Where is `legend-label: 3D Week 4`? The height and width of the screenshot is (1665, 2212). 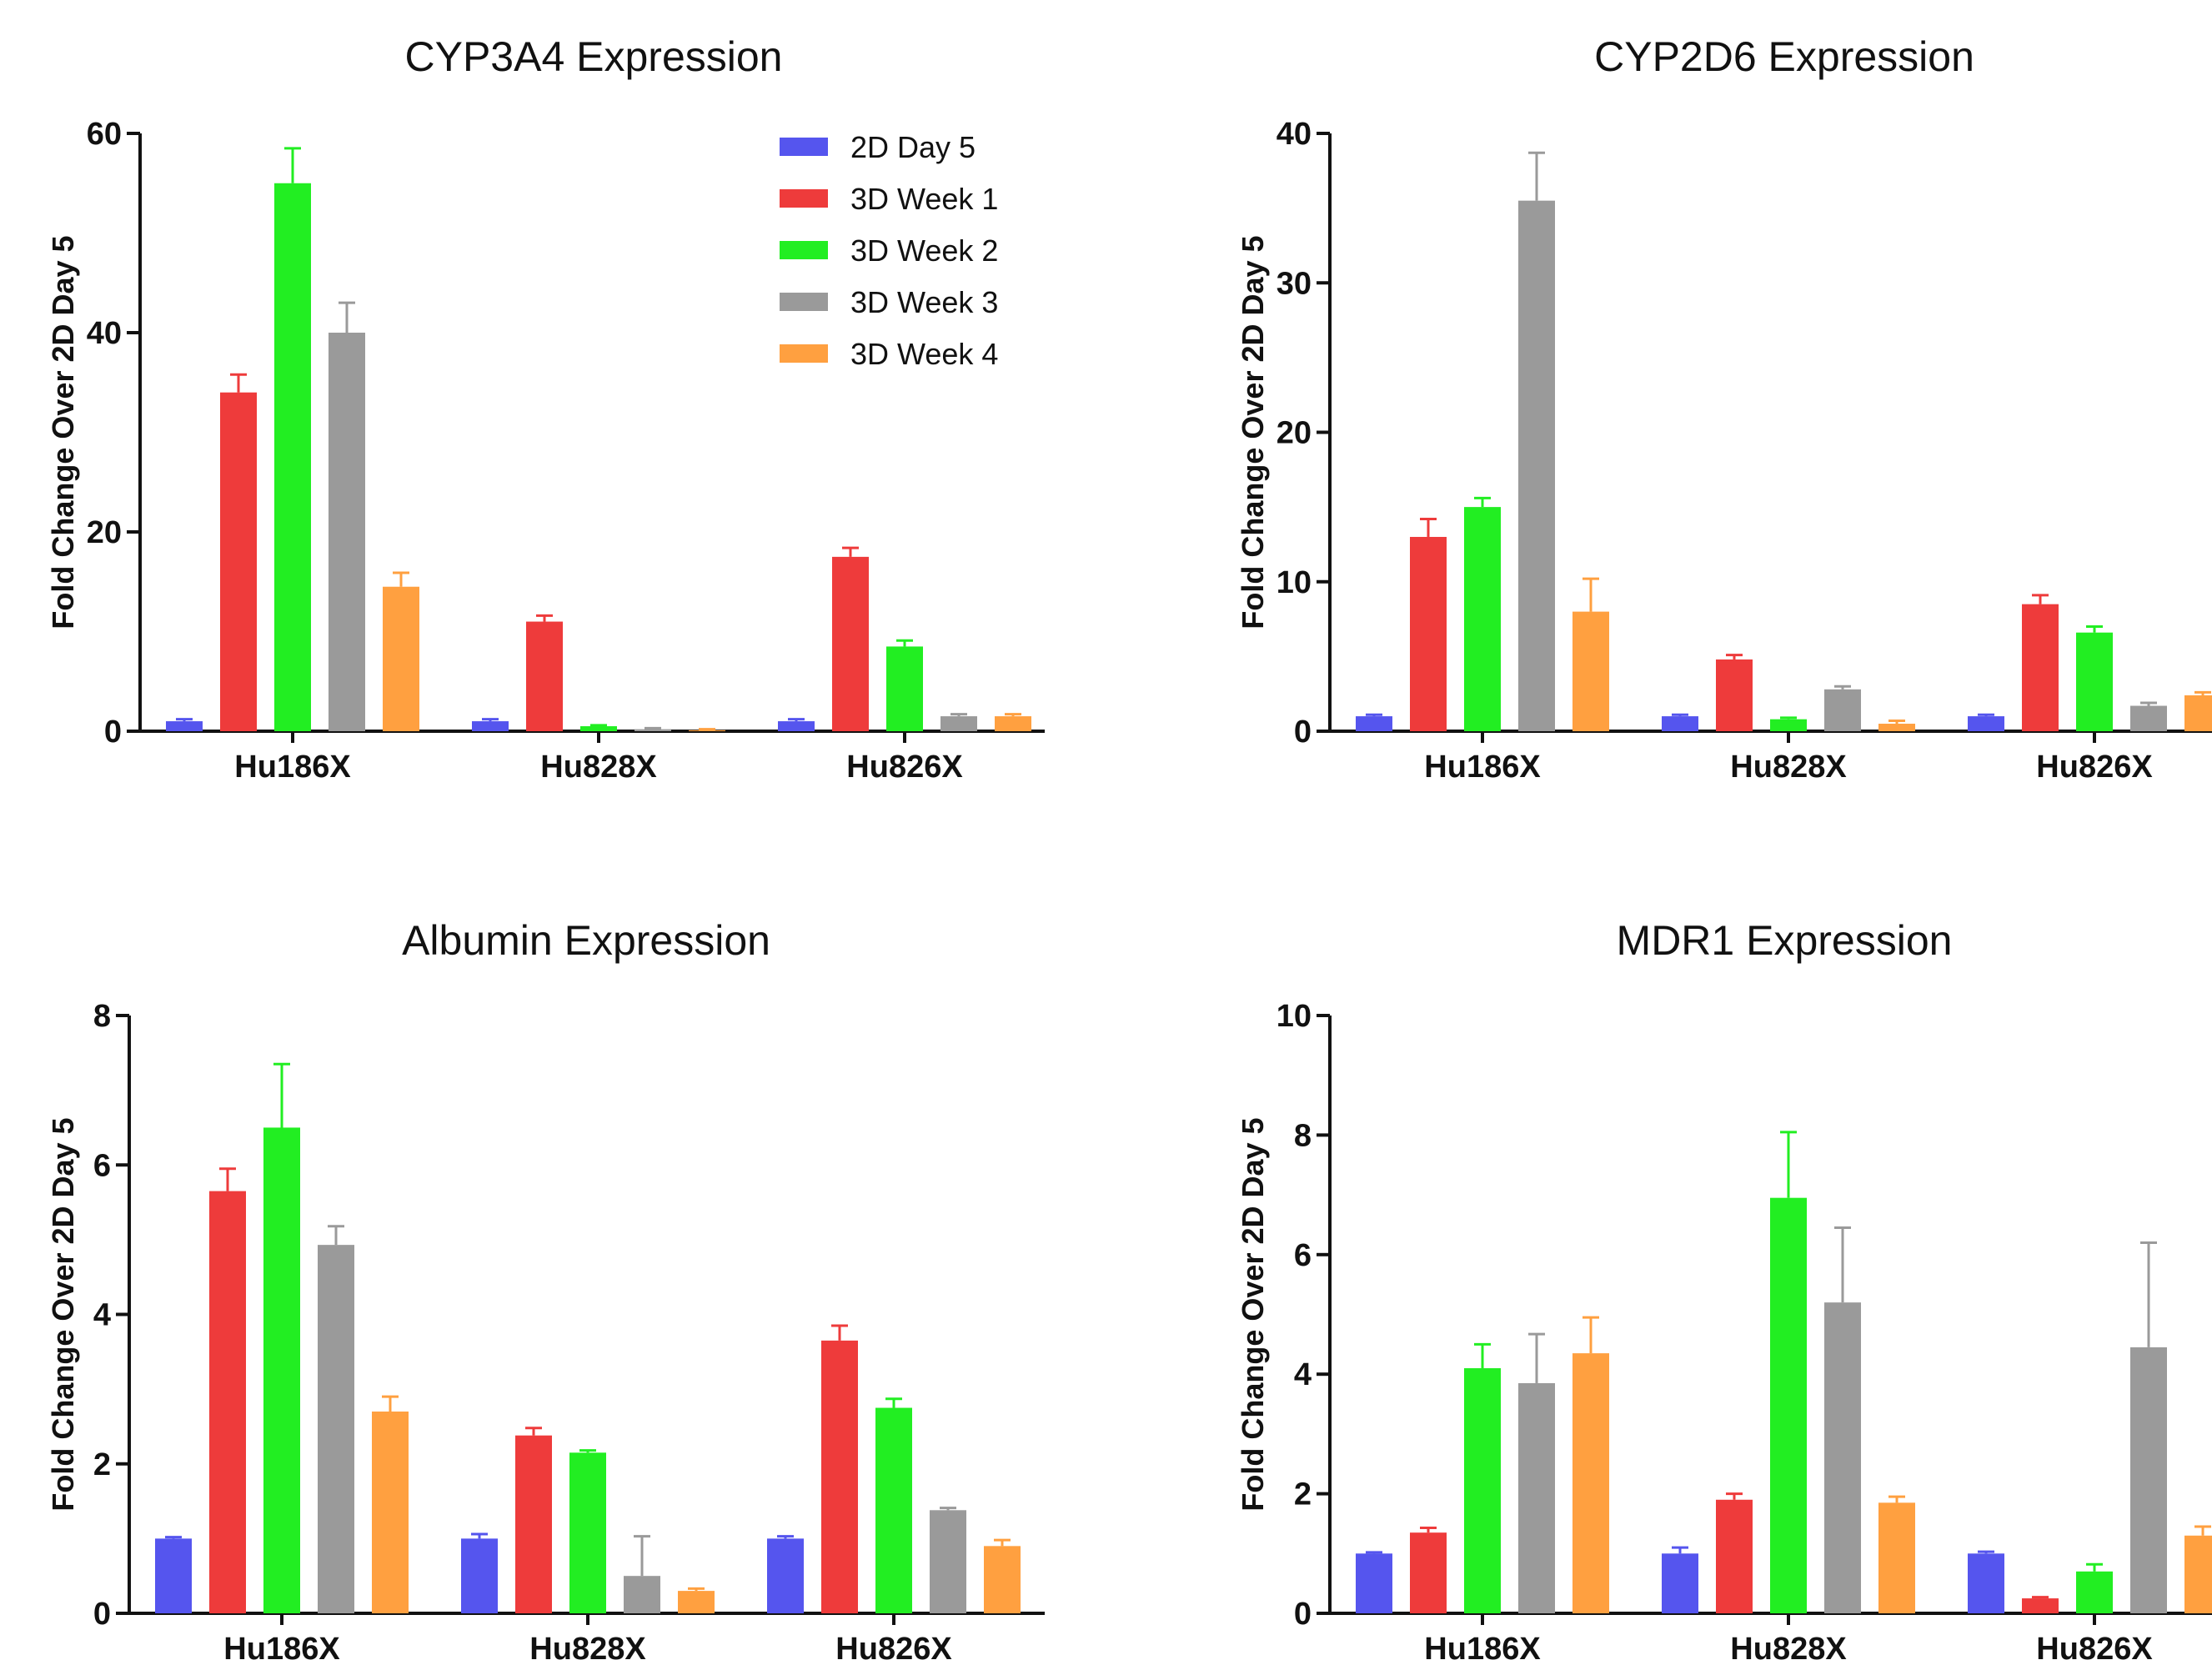
legend-label: 3D Week 4 is located at coordinates (924, 354).